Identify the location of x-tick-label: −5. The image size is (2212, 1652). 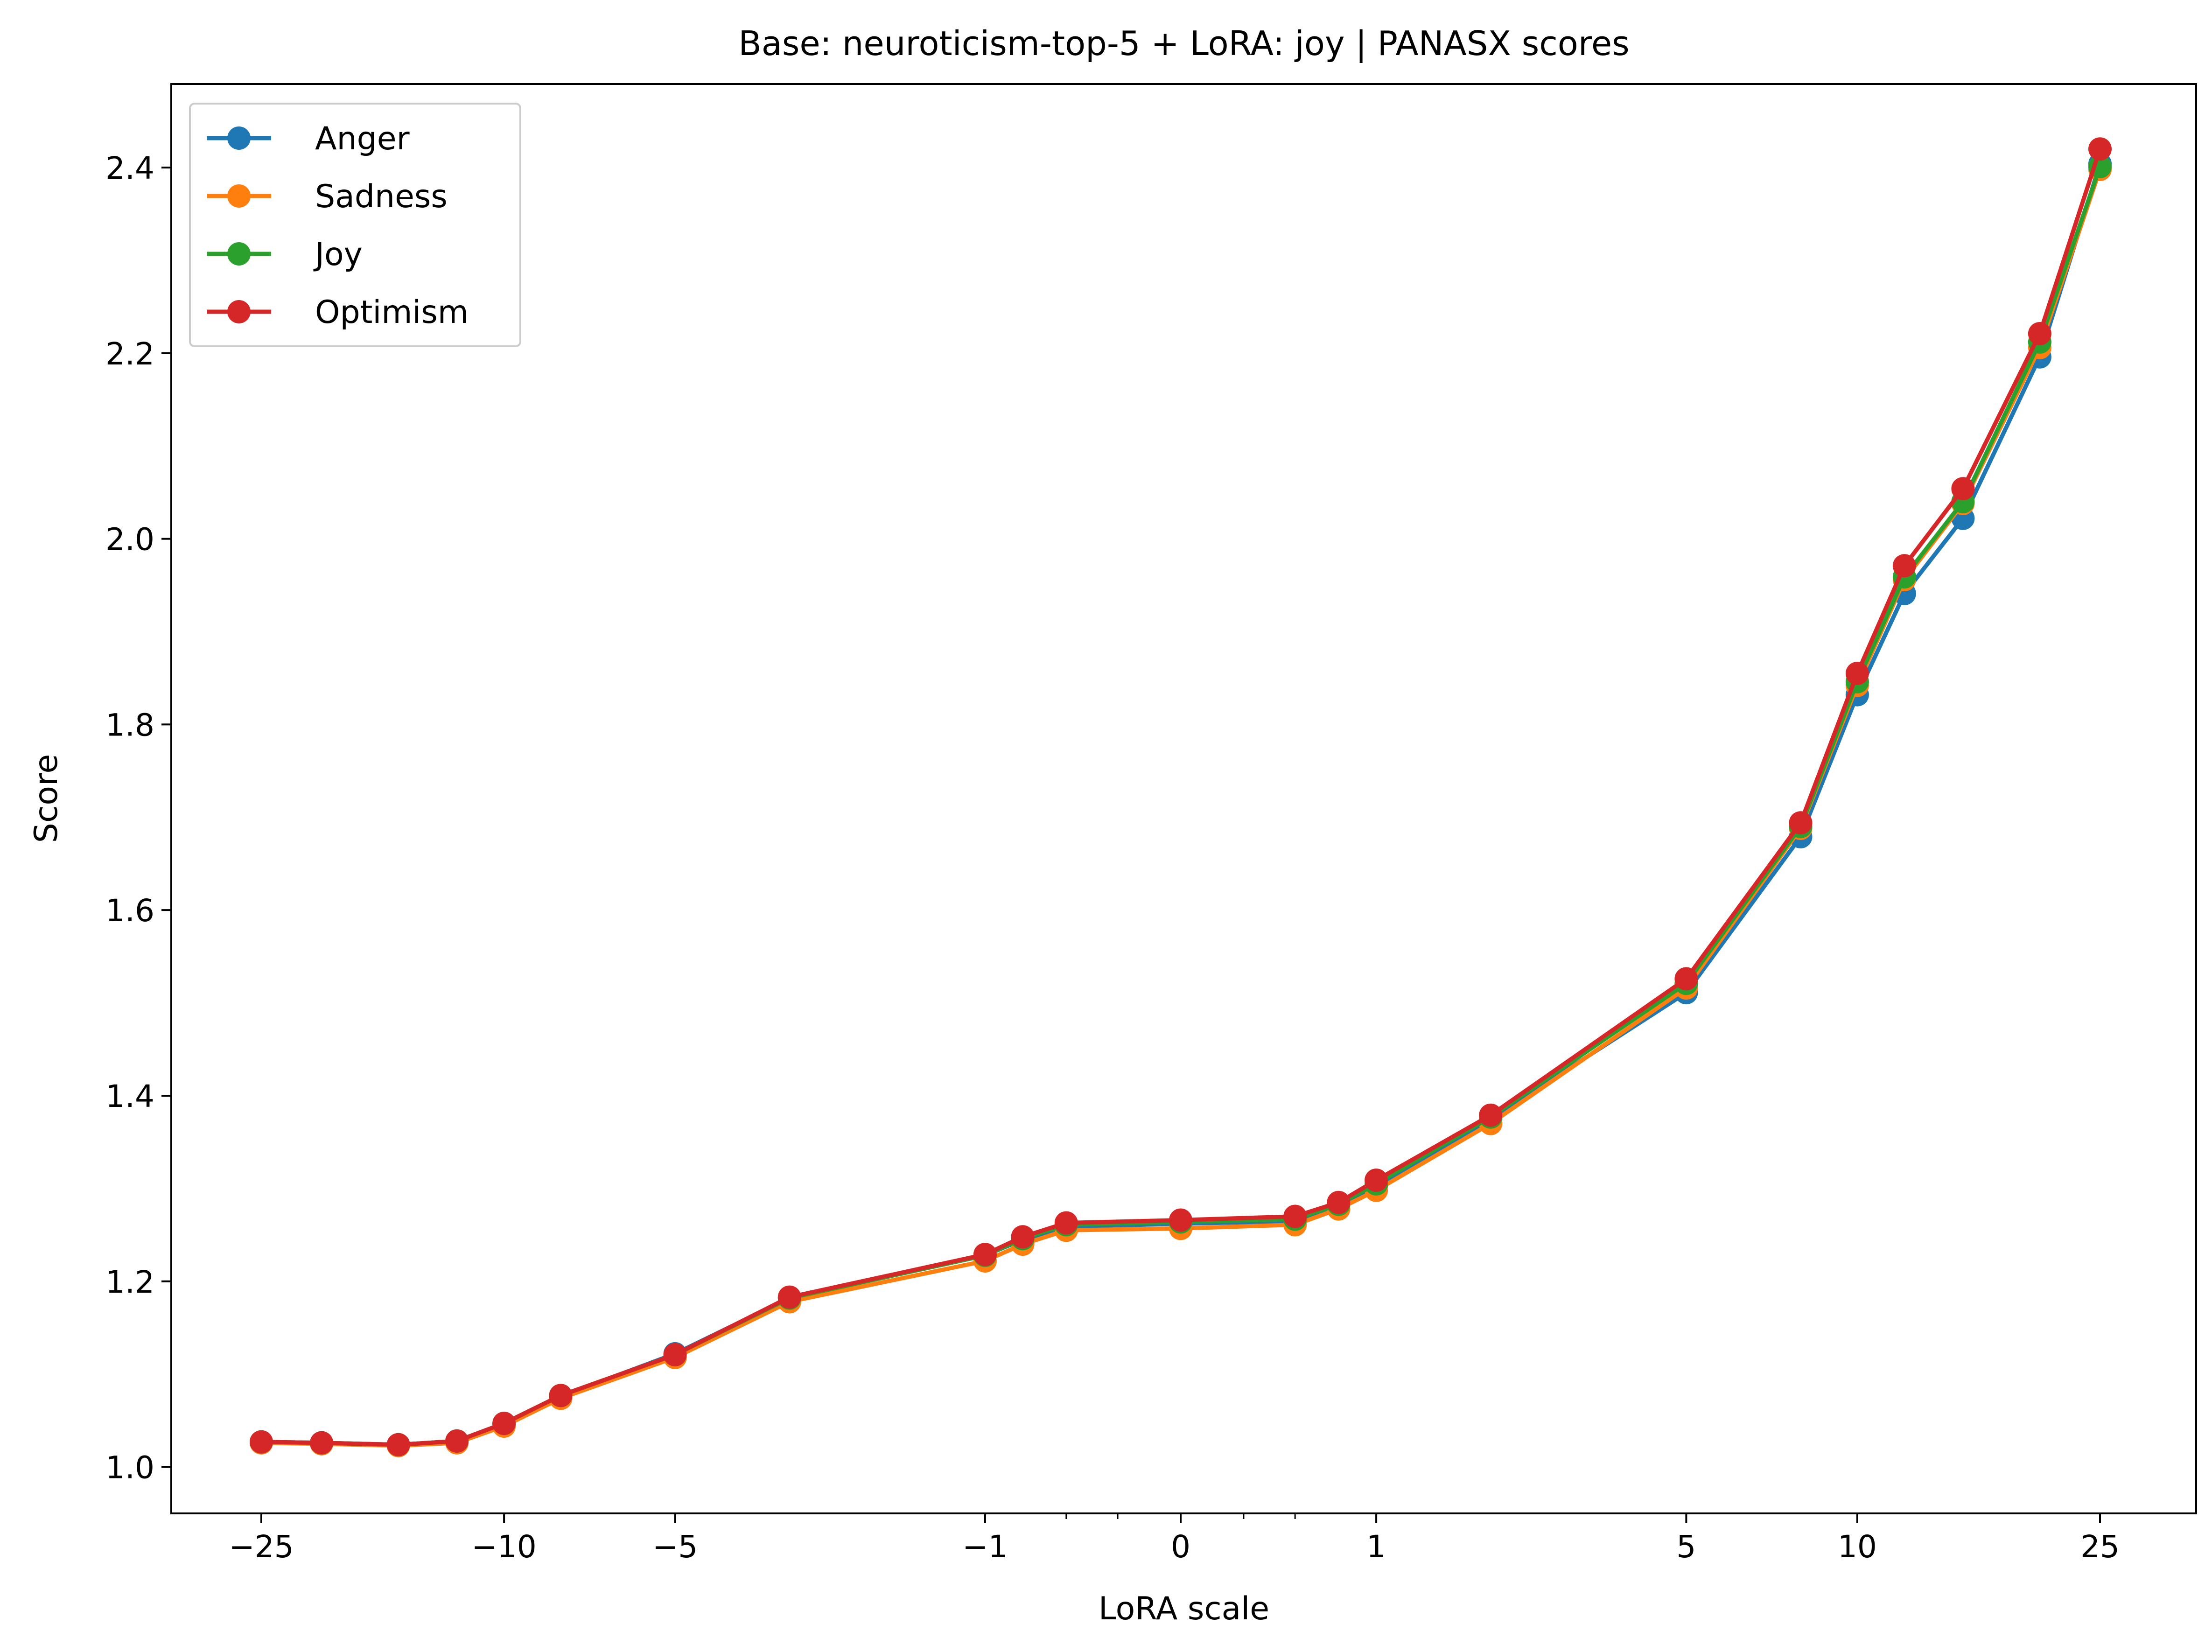
(675, 1547).